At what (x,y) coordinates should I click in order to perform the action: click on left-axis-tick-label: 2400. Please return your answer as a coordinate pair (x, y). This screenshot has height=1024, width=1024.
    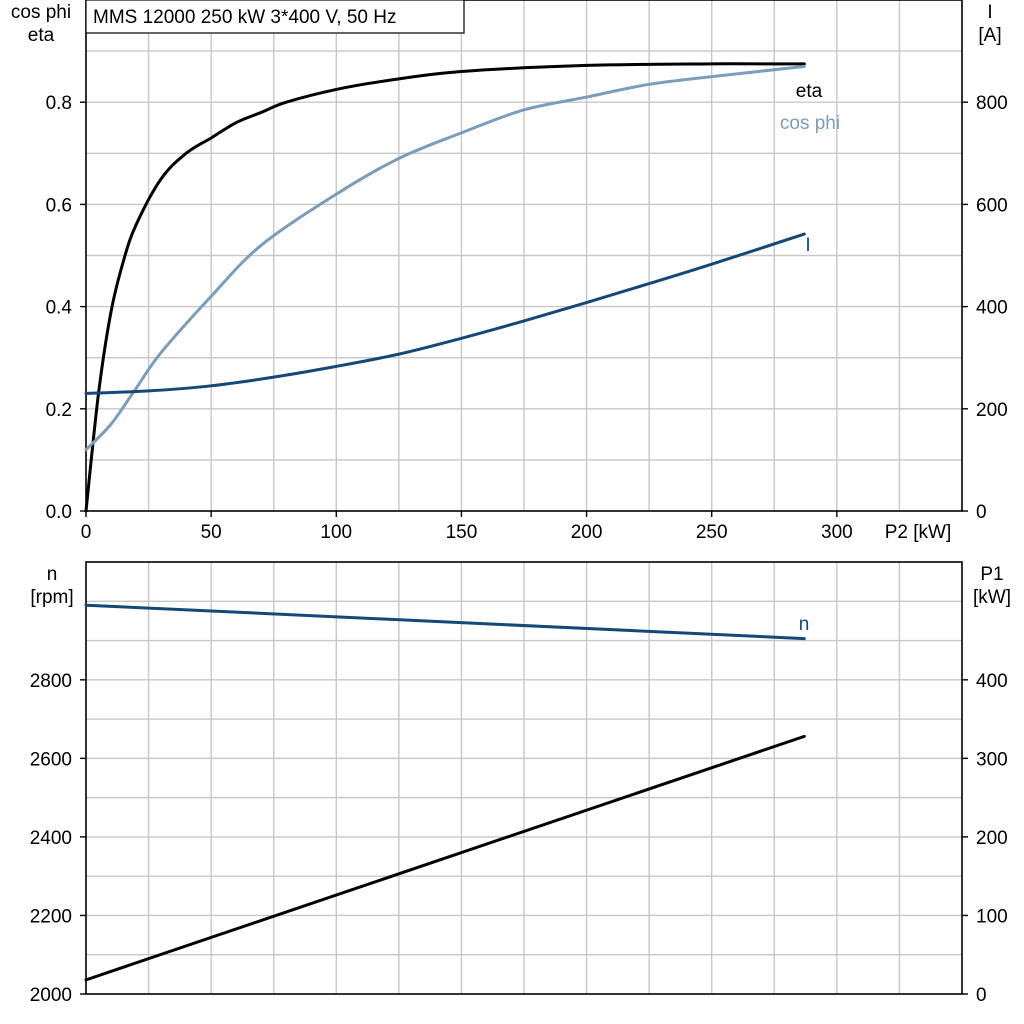
    Looking at the image, I should click on (51, 838).